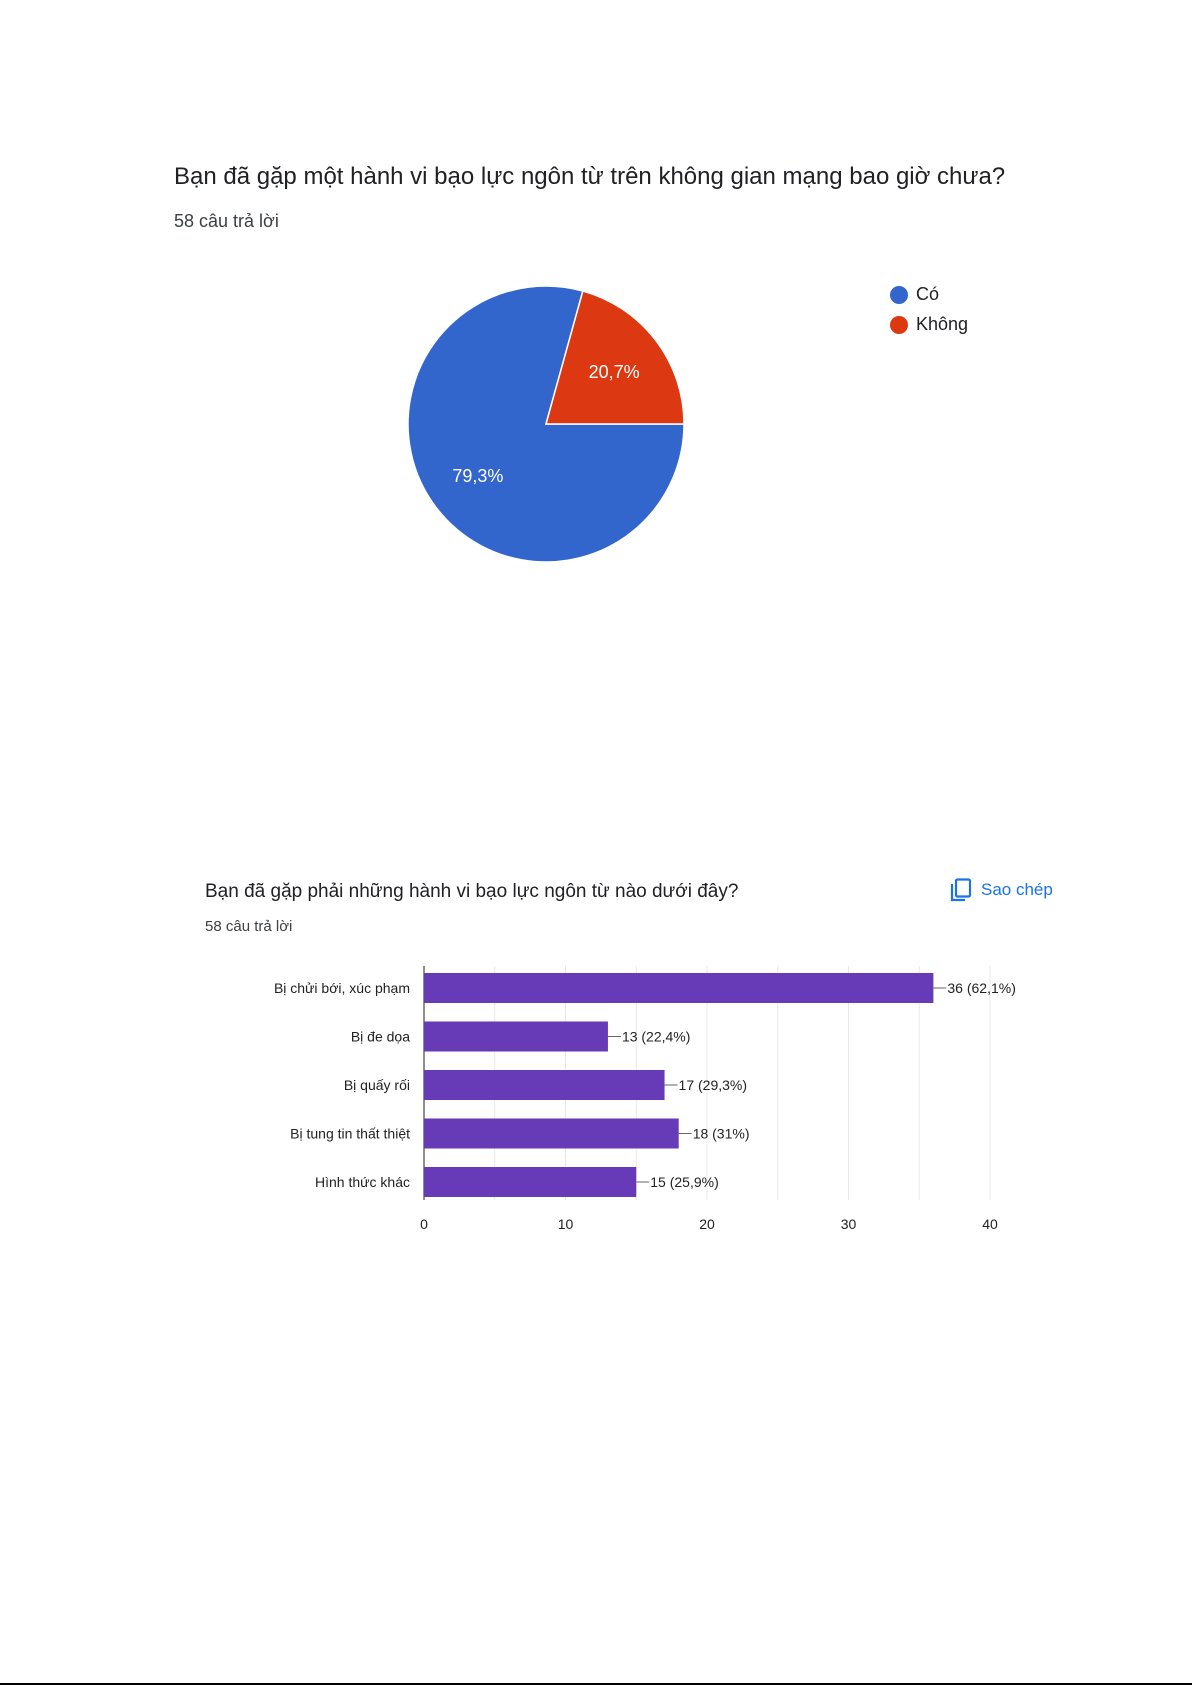 The image size is (1192, 1685). Describe the element at coordinates (249, 926) in the screenshot. I see `bar-response-count: 58 câu trả lời` at that location.